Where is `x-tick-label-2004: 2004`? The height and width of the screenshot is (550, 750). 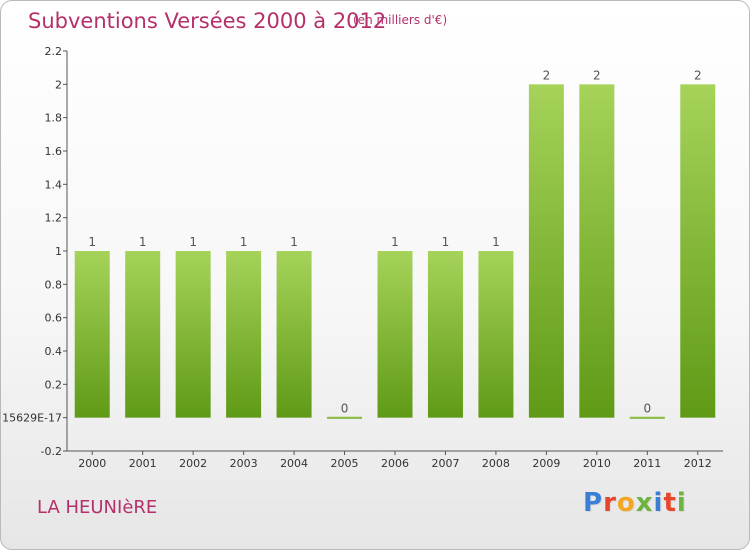 x-tick-label-2004: 2004 is located at coordinates (294, 463).